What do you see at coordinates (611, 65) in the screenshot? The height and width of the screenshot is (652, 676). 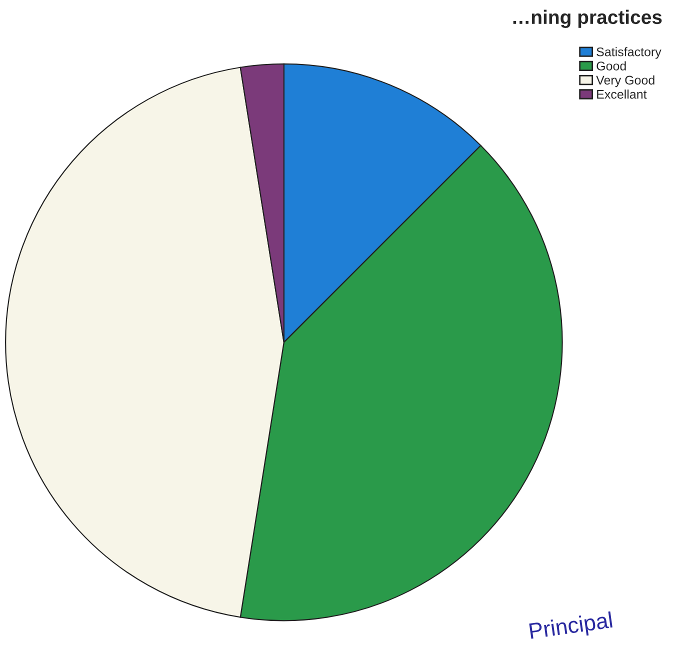 I see `legend-label: Good` at bounding box center [611, 65].